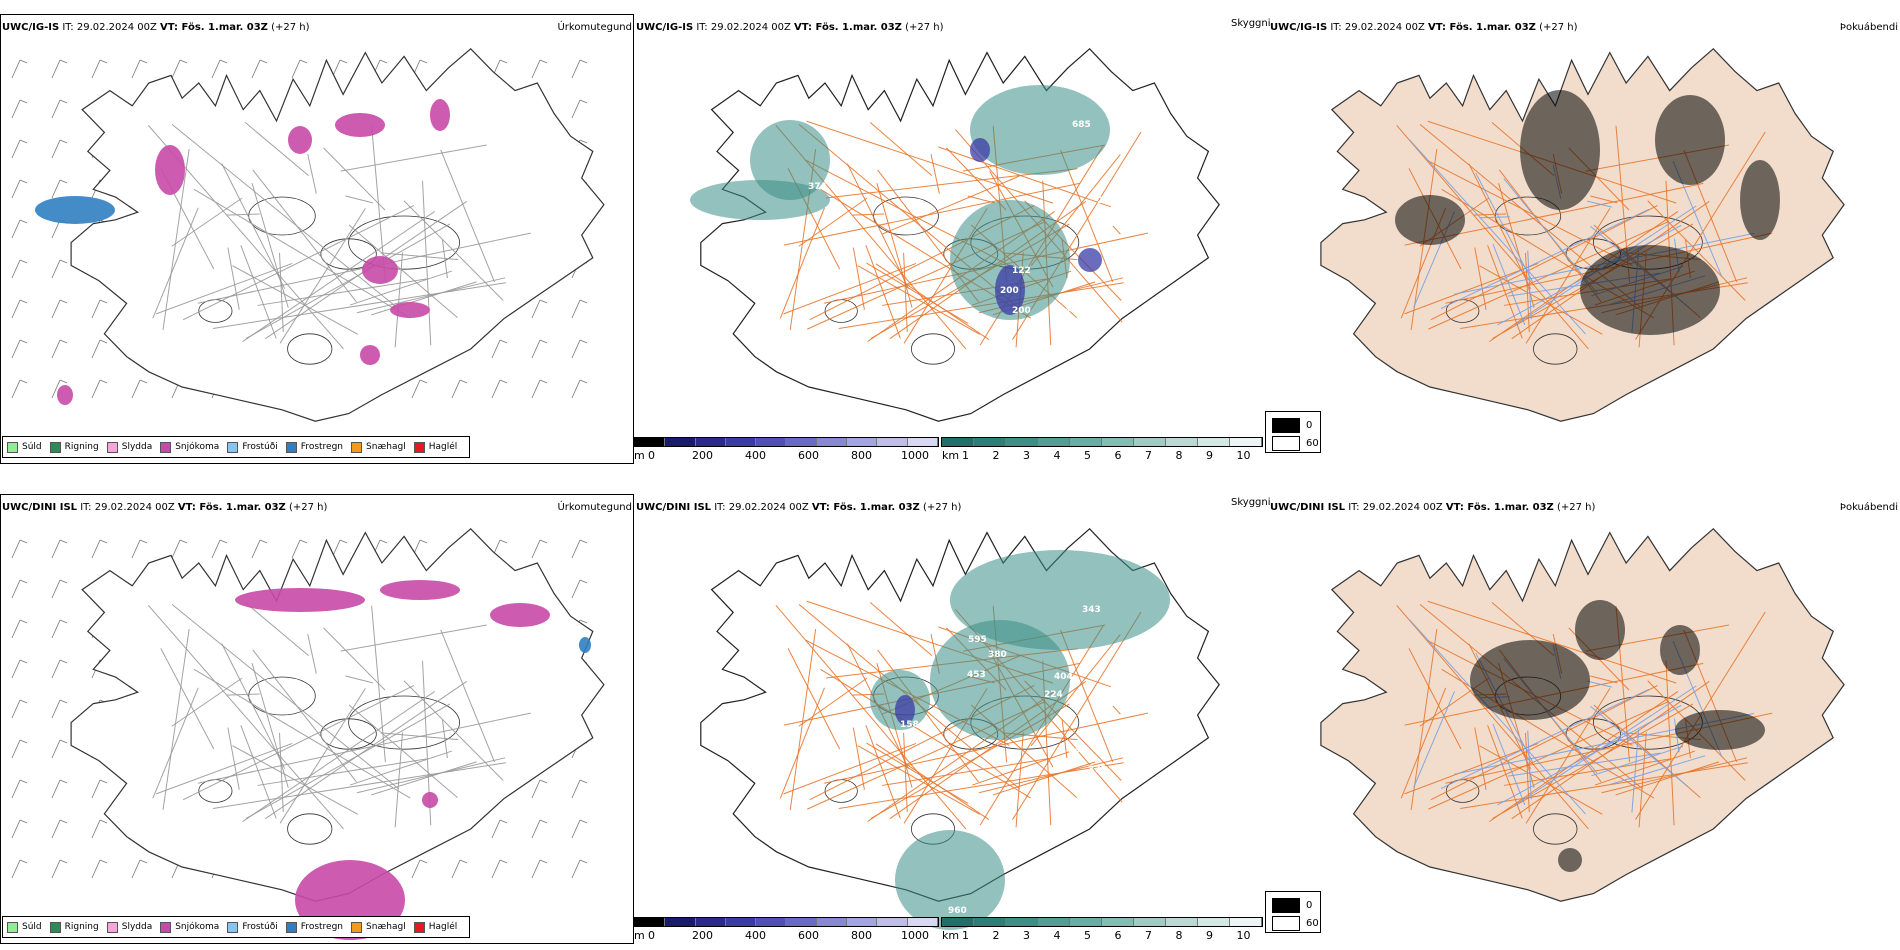 The width and height of the screenshot is (1900, 950). I want to click on legend-item: Frostregn, so click(314, 927).